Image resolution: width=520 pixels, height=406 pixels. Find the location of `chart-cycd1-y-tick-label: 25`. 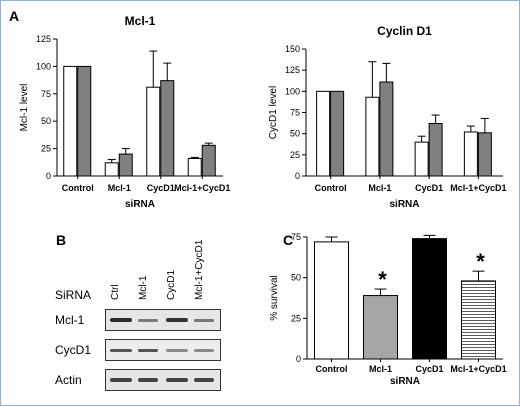

chart-cycd1-y-tick-label: 25 is located at coordinates (295, 155).